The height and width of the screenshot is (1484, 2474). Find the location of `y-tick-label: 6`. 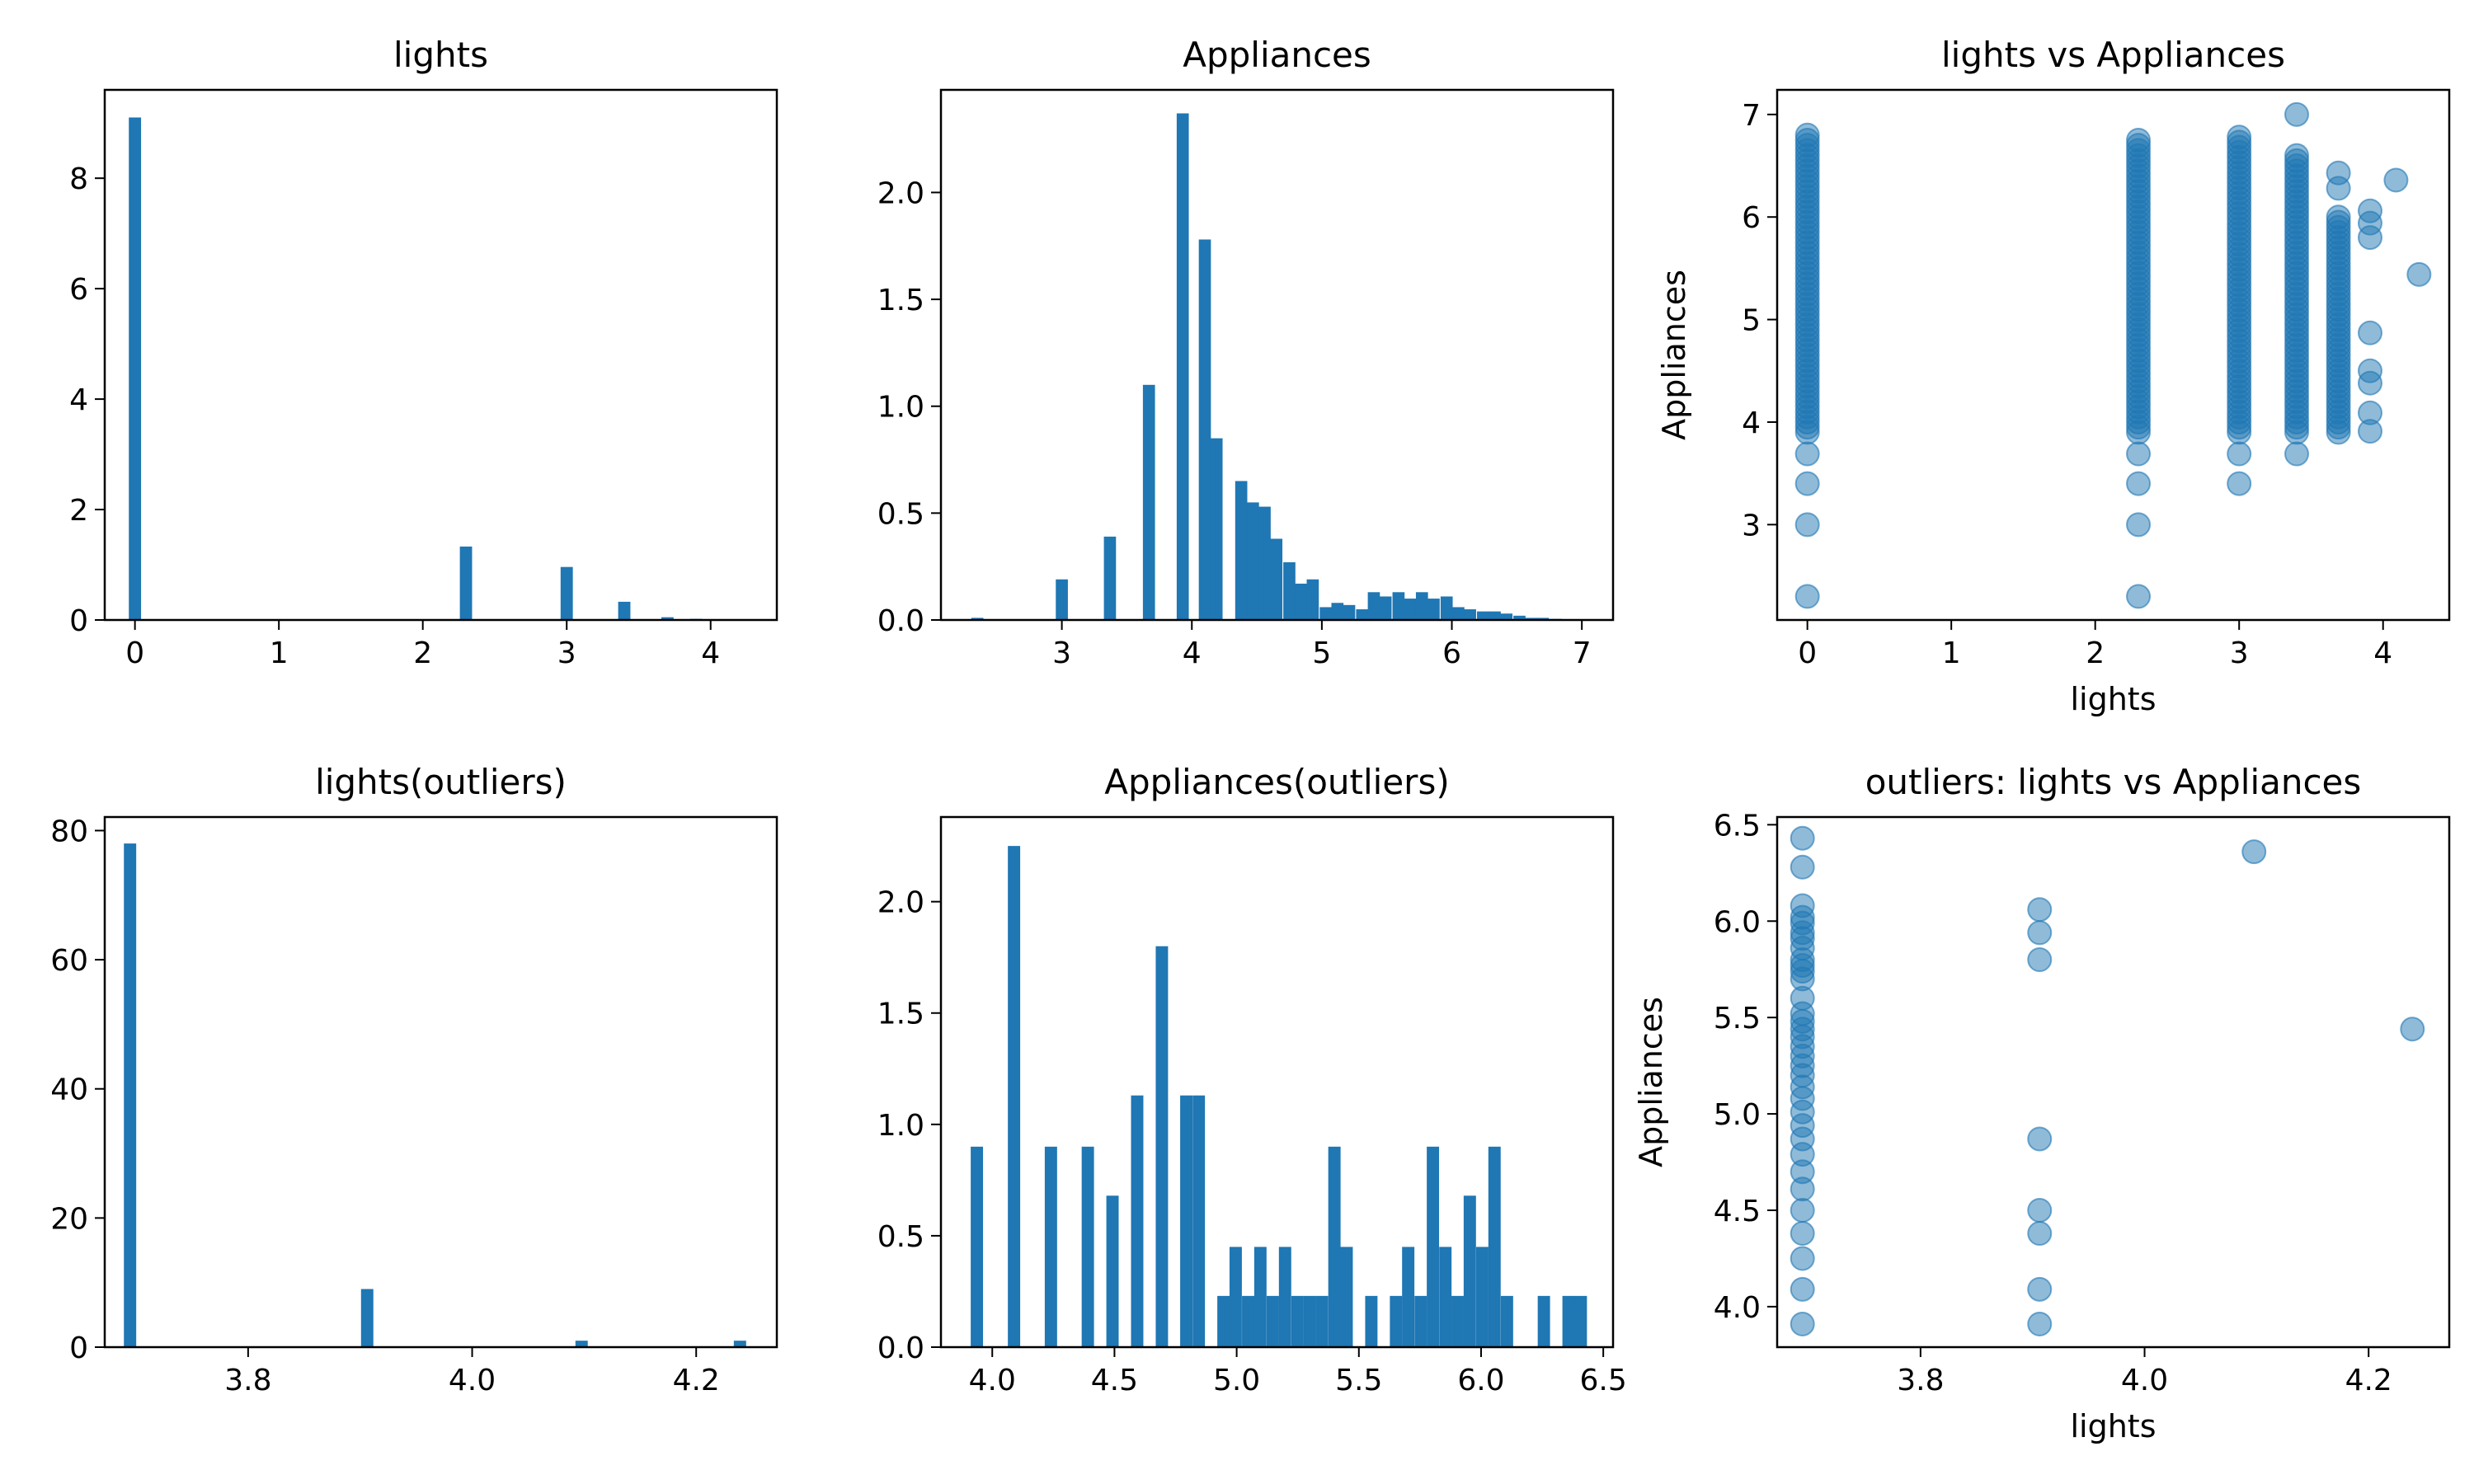

y-tick-label: 6 is located at coordinates (78, 290).